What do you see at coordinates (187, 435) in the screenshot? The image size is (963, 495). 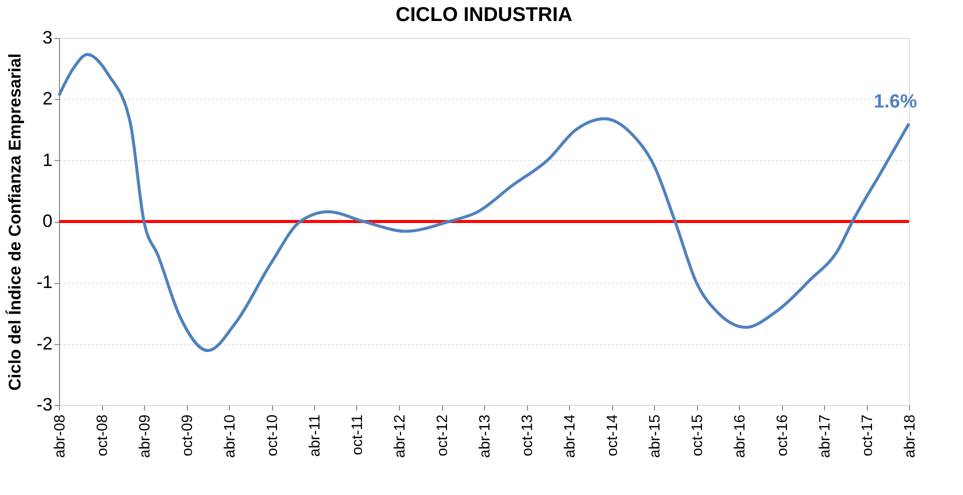 I see `x-tick-label: oct-09` at bounding box center [187, 435].